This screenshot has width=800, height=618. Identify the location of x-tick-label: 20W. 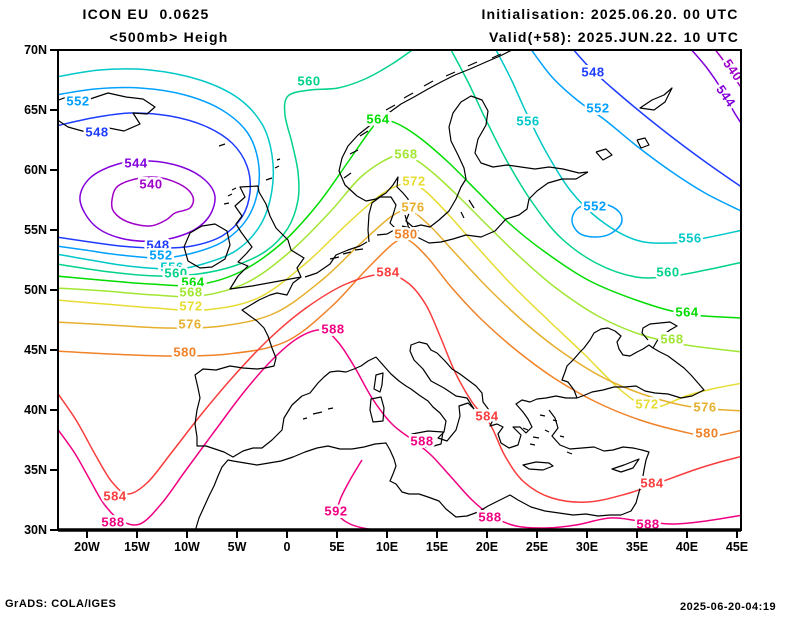
(87, 547).